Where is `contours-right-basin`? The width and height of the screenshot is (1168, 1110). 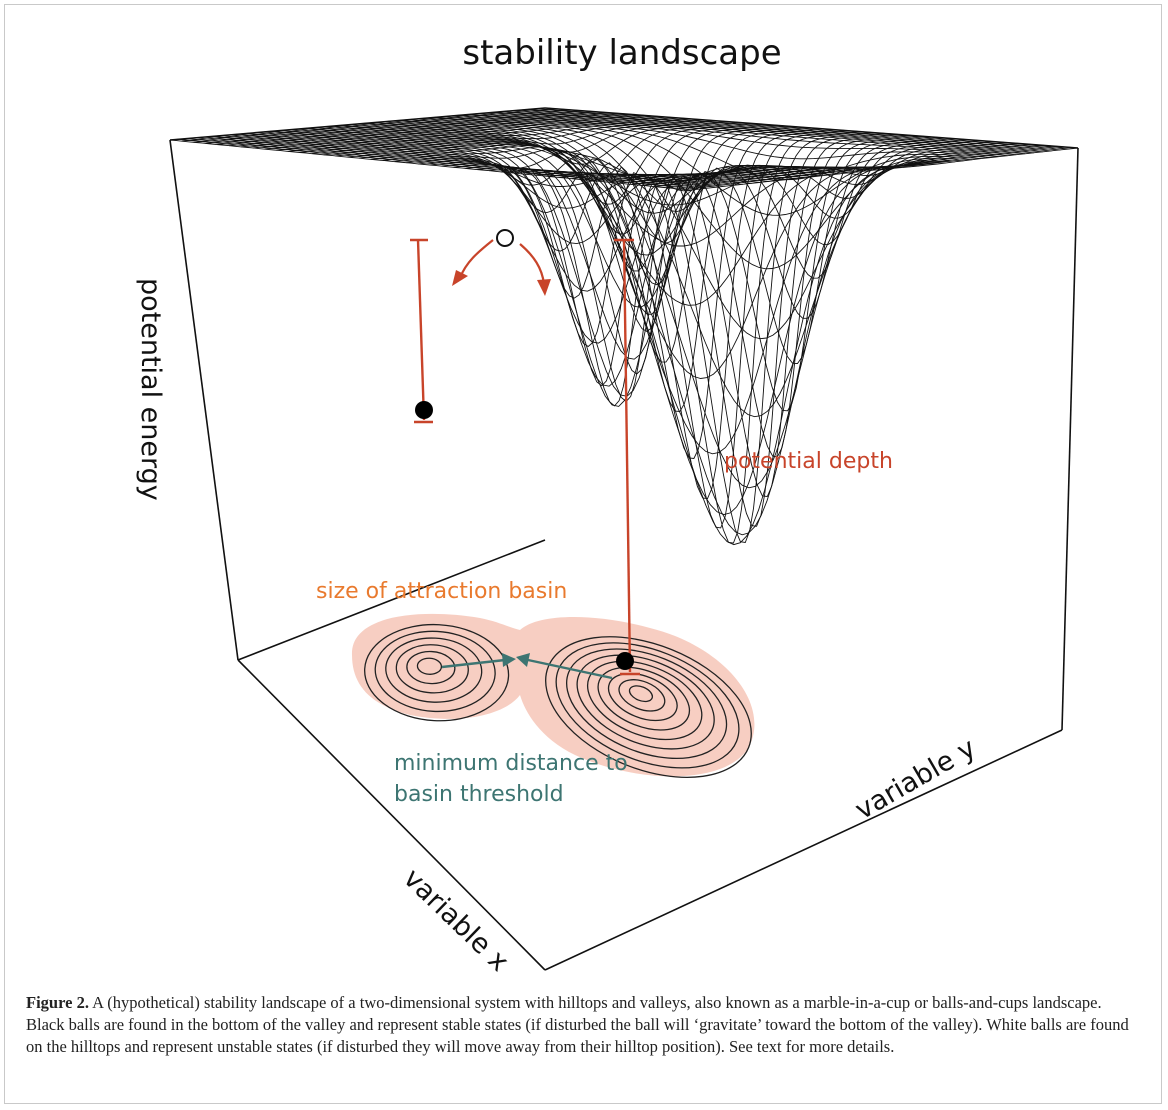 contours-right-basin is located at coordinates (648, 707).